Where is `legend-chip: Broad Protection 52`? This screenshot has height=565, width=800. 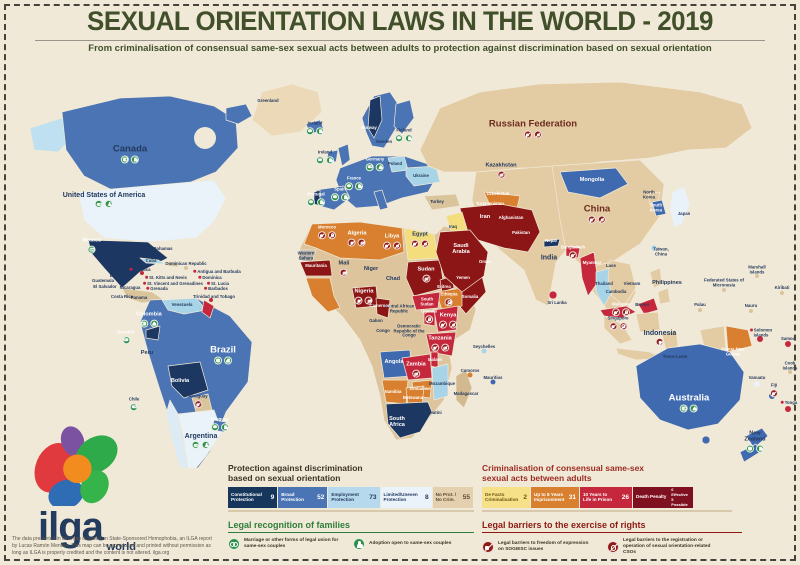
legend-chip: Broad Protection 52 is located at coordinates (303, 497).